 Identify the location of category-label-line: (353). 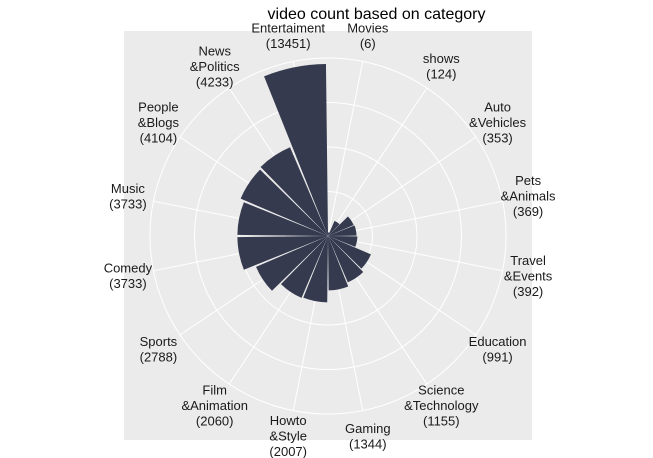
(497, 138).